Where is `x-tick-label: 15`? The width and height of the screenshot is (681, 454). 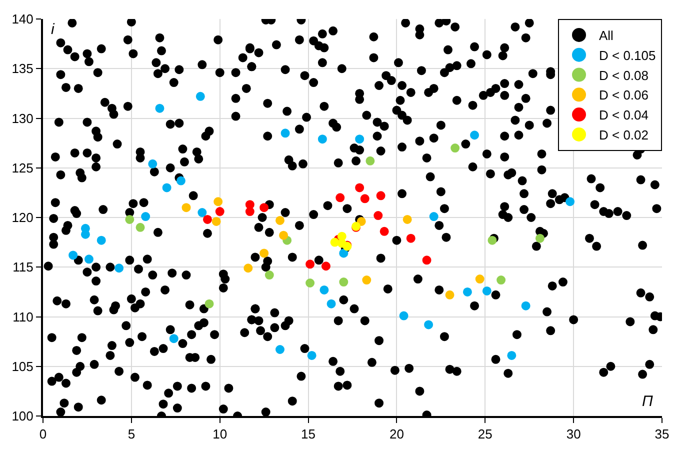
x-tick-label: 15 is located at coordinates (308, 434).